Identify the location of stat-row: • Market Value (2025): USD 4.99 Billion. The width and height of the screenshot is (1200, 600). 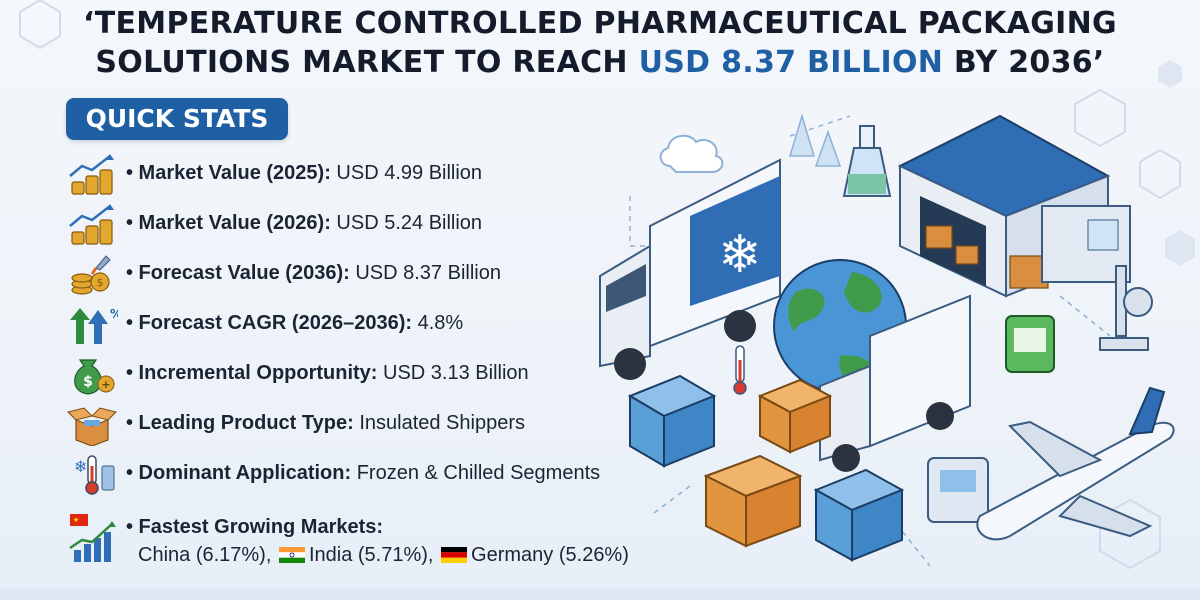
(366, 174).